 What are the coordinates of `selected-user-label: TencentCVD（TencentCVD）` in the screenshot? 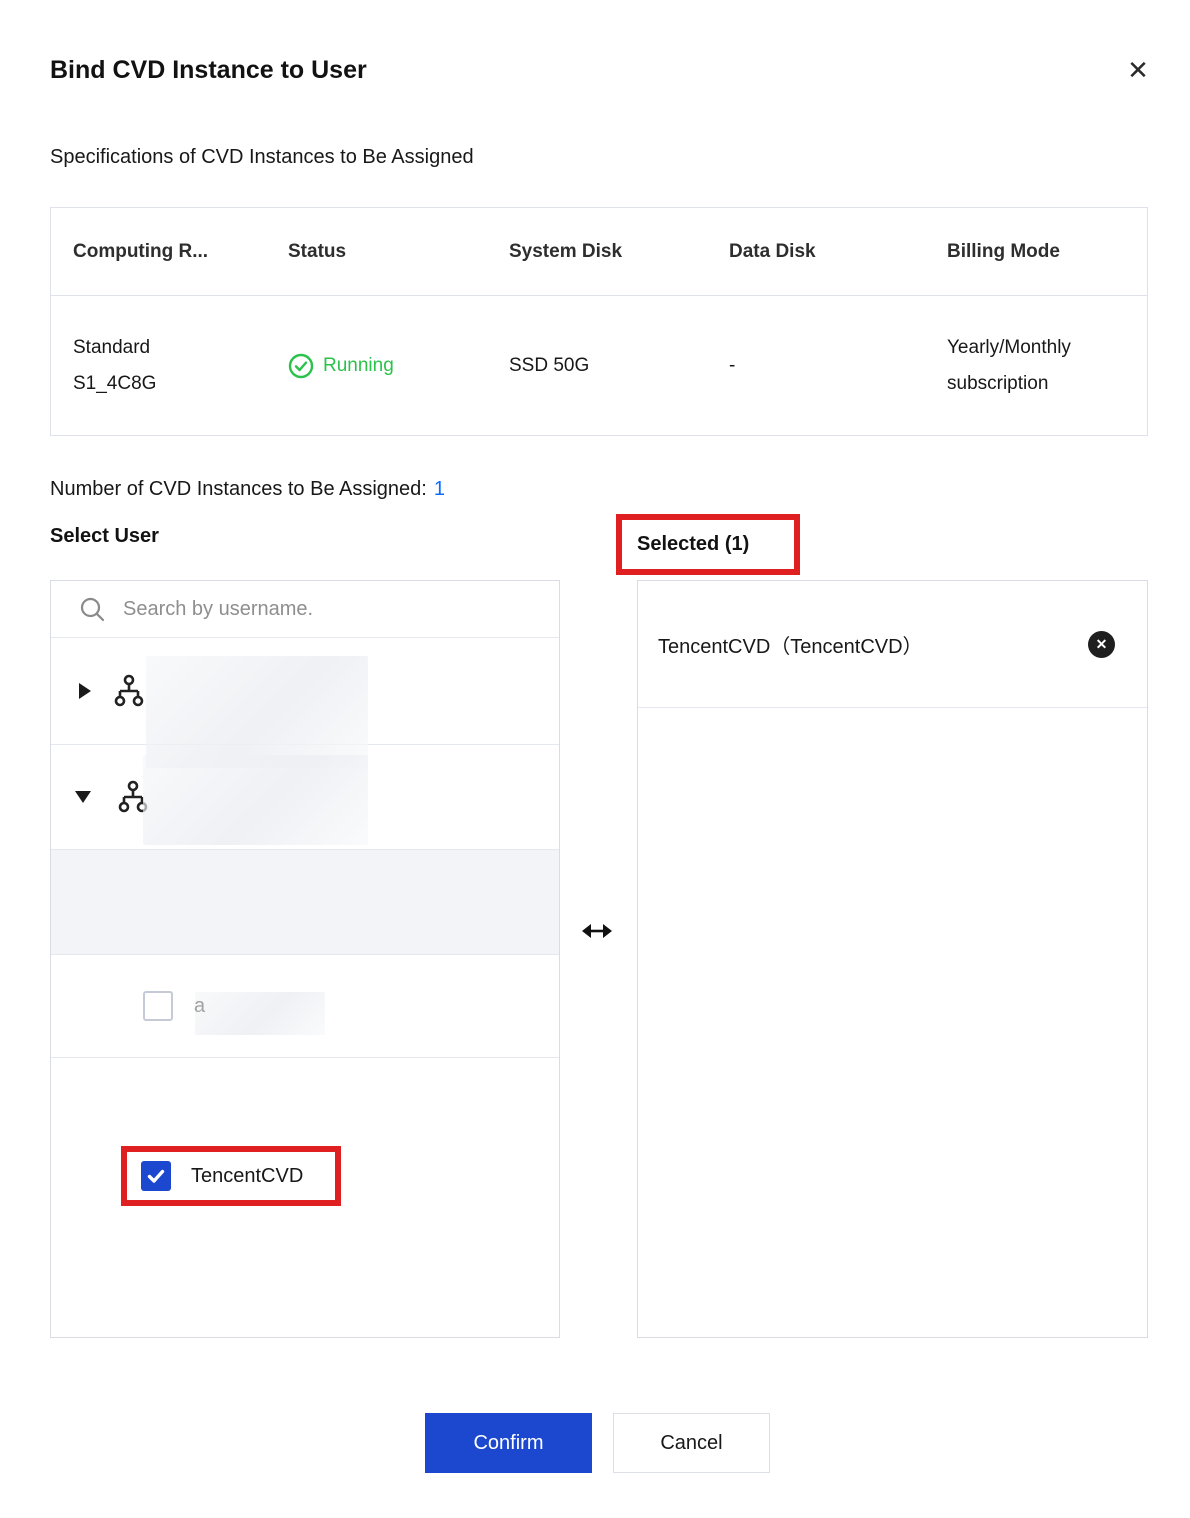 It's located at (790, 646).